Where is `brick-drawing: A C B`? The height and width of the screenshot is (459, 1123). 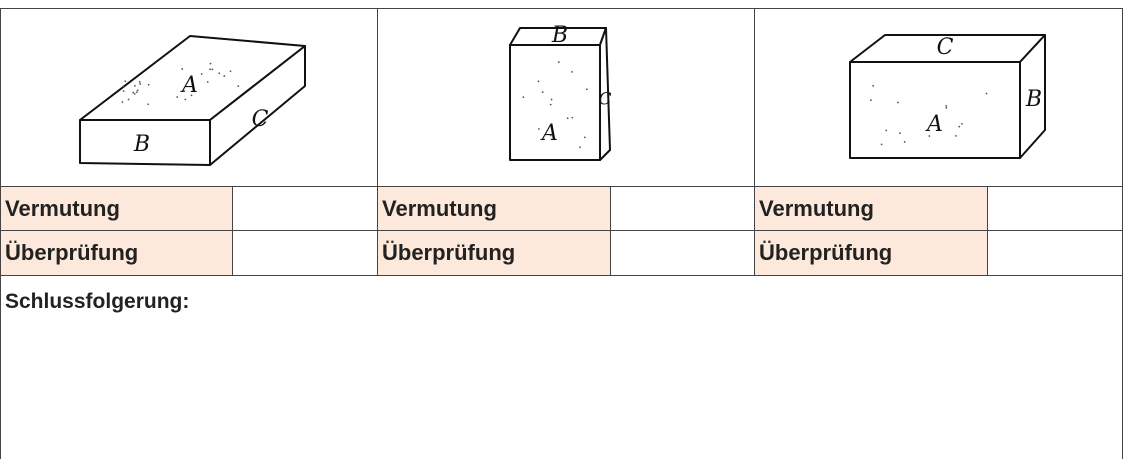 brick-drawing: A C B is located at coordinates (947, 96).